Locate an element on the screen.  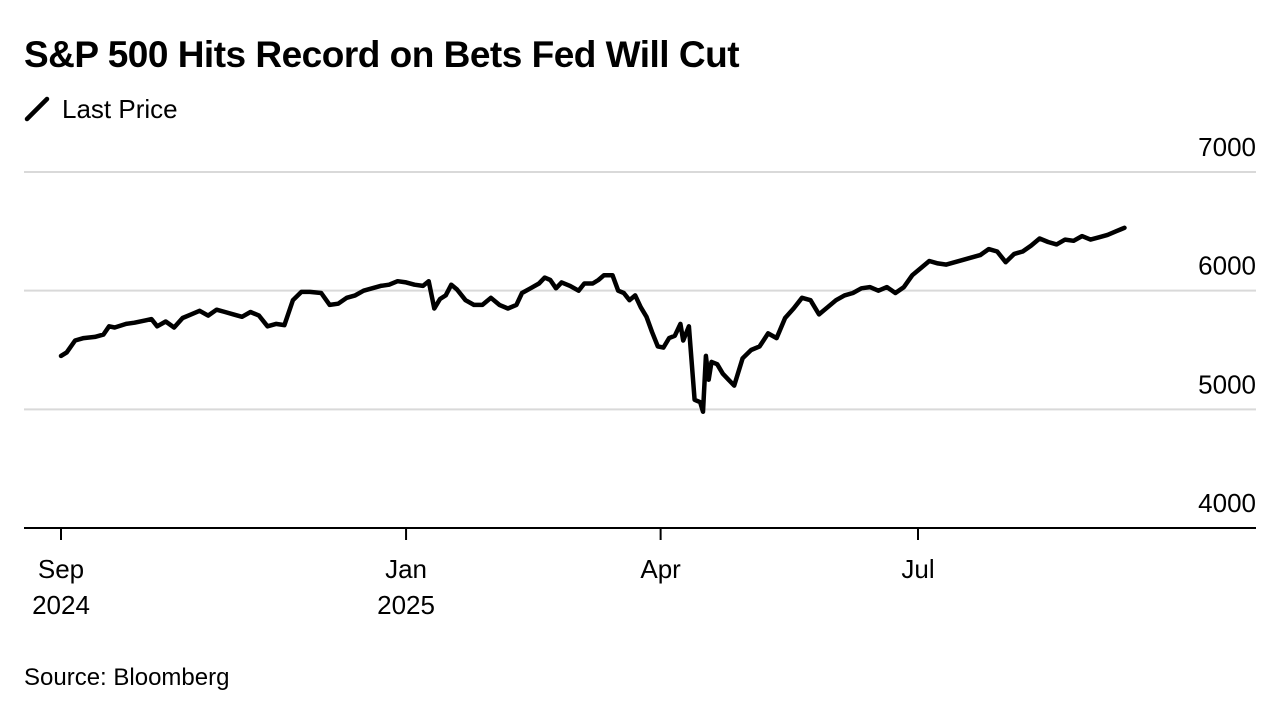
y-tick-label-4000: 4000 is located at coordinates (1227, 503).